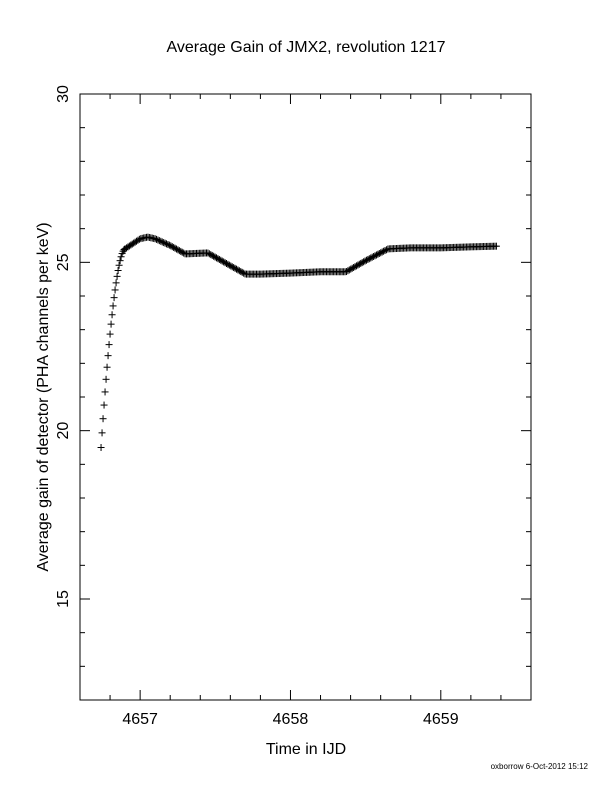 This screenshot has height=792, width=612. I want to click on y-tick-label: 15, so click(63, 599).